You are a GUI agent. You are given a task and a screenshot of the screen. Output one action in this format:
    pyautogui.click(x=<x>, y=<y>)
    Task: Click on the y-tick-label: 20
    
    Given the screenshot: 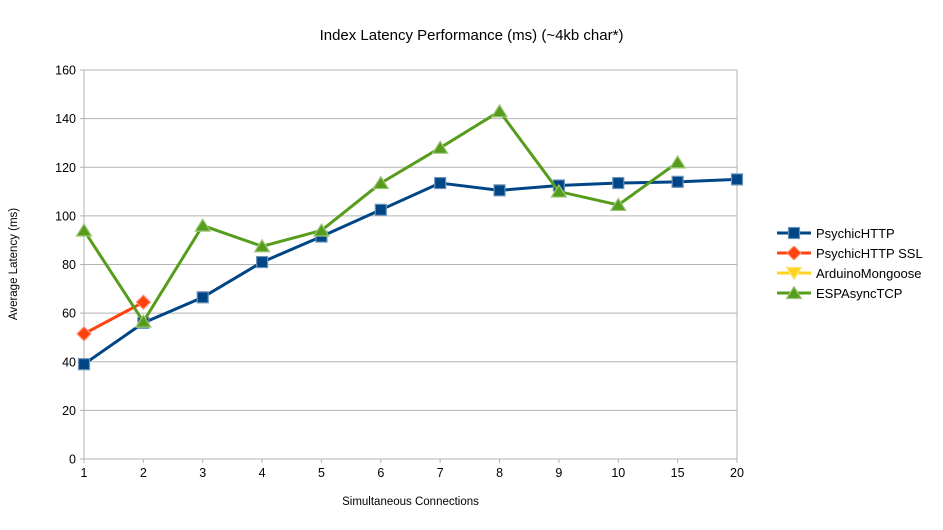 What is the action you would take?
    pyautogui.click(x=69, y=411)
    